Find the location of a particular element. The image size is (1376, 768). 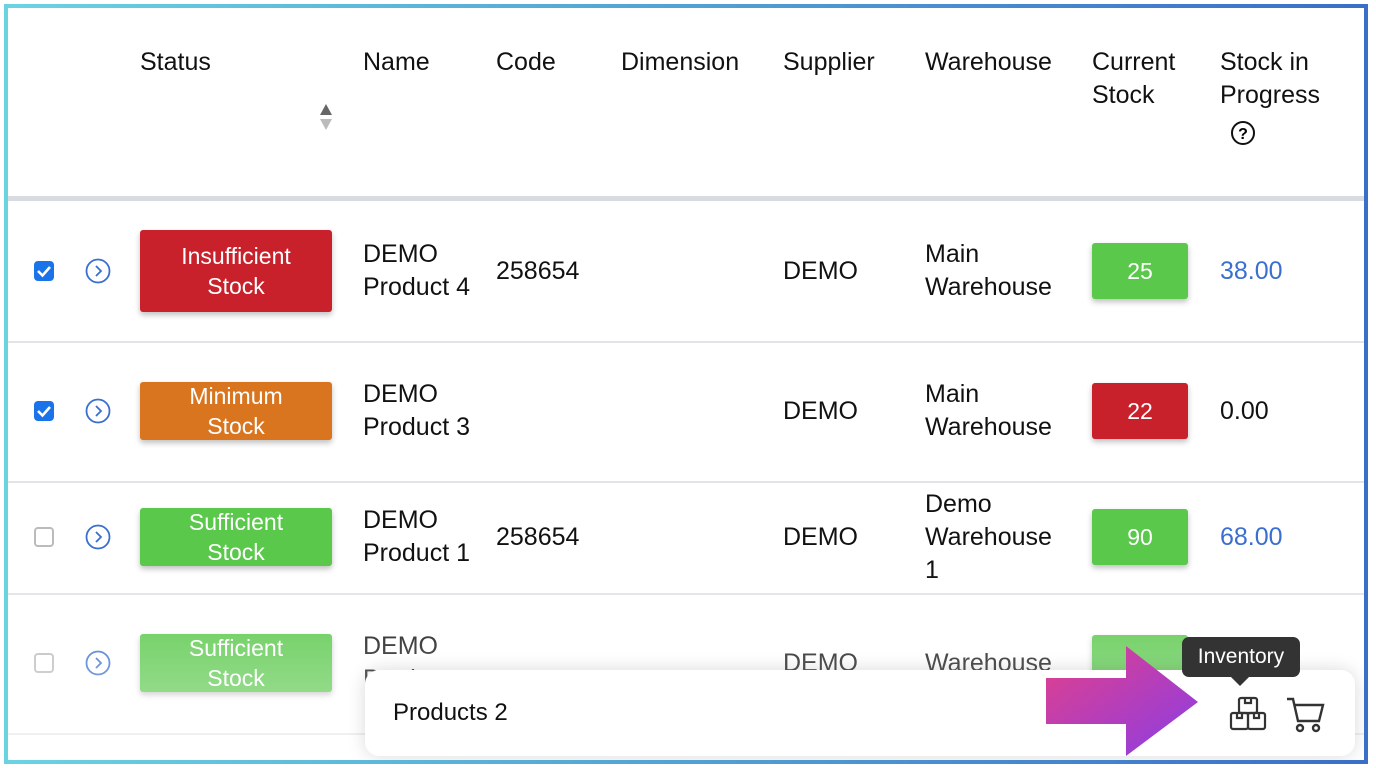

column-header: Code is located at coordinates (526, 62).